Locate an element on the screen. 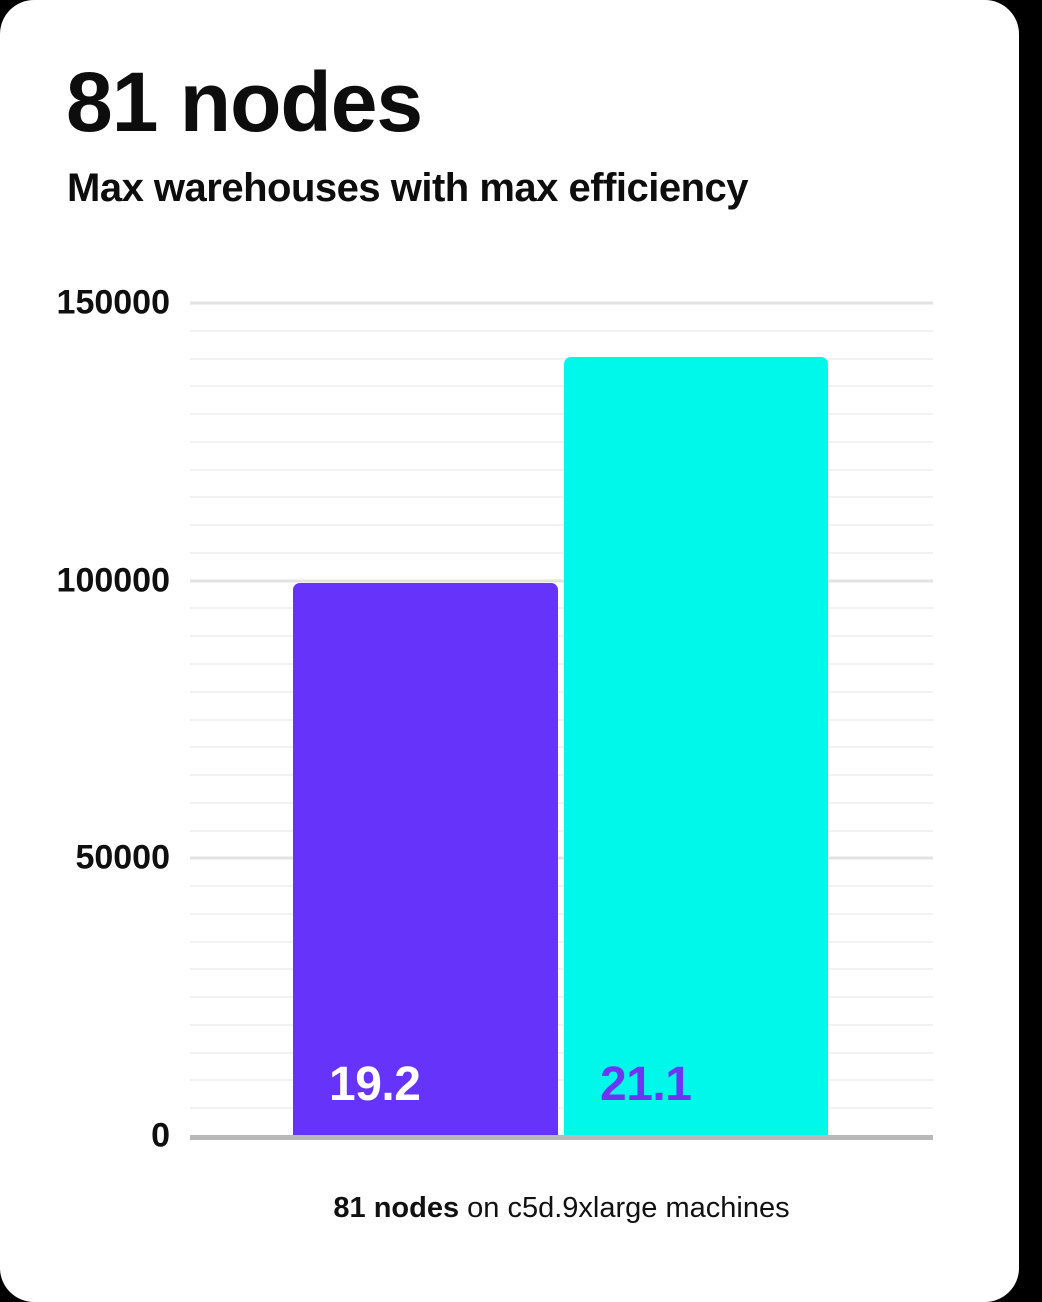 The width and height of the screenshot is (1042, 1302). y-axis-tick-label: 0 is located at coordinates (160, 1135).